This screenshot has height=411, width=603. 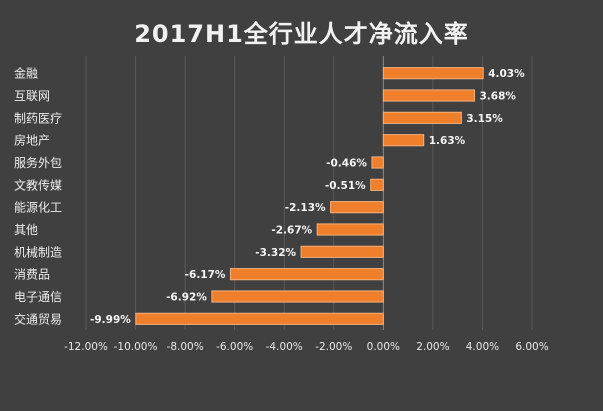 What do you see at coordinates (38, 184) in the screenshot?
I see `category-label: 文教传媒` at bounding box center [38, 184].